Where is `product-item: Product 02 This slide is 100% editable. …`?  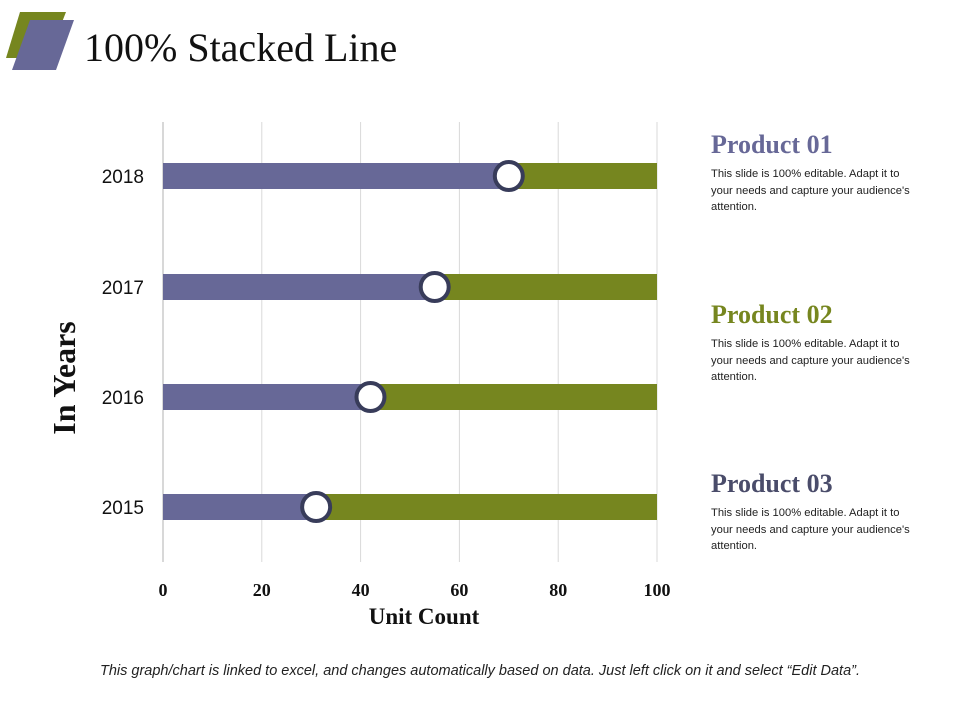 product-item: Product 02 This slide is 100% editable. … is located at coordinates (813, 343).